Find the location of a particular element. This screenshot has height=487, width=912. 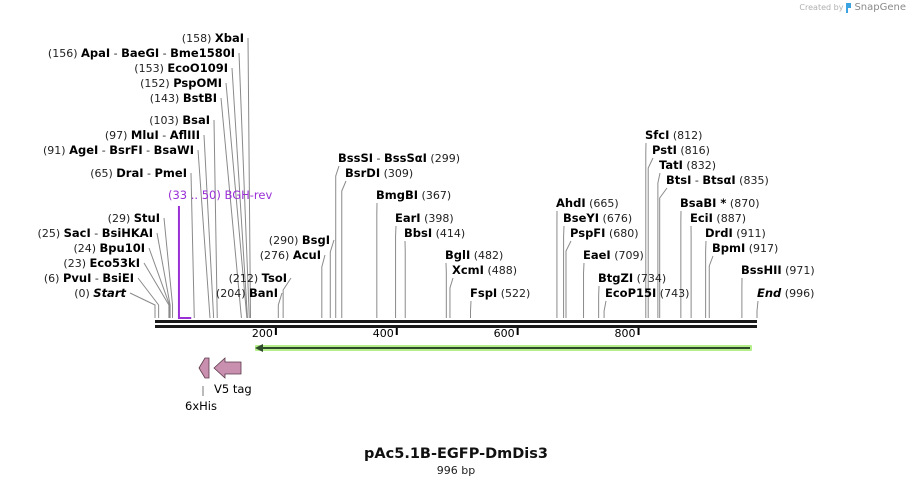

site-position: (734) is located at coordinates (649, 278).